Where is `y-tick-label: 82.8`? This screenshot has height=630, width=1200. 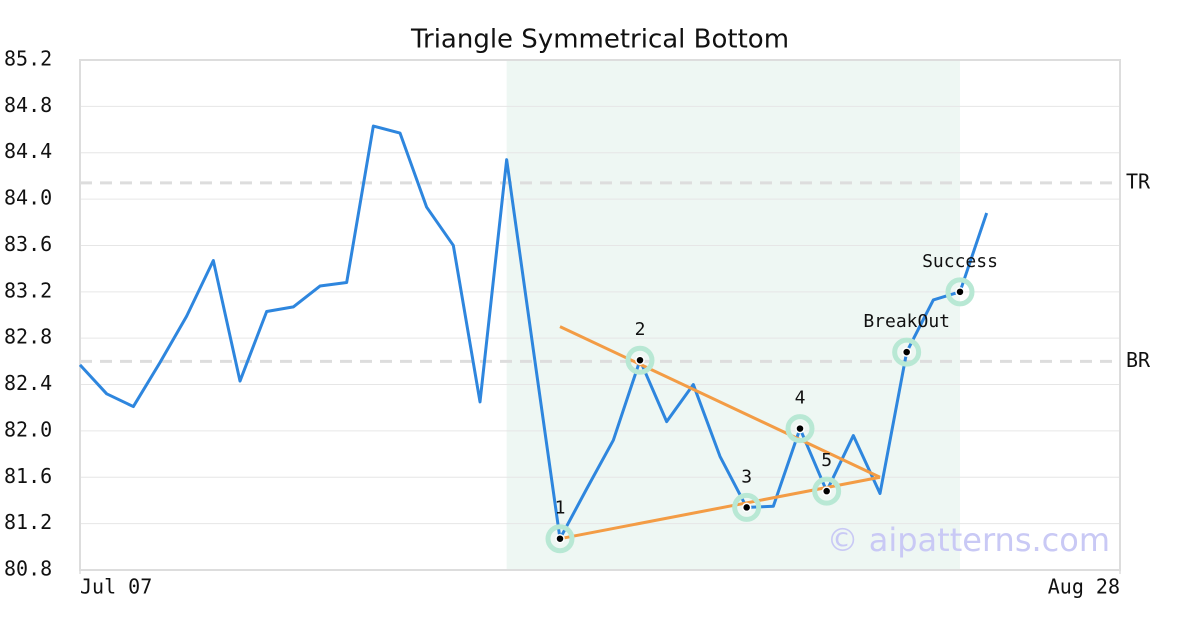
y-tick-label: 82.8 is located at coordinates (28, 337).